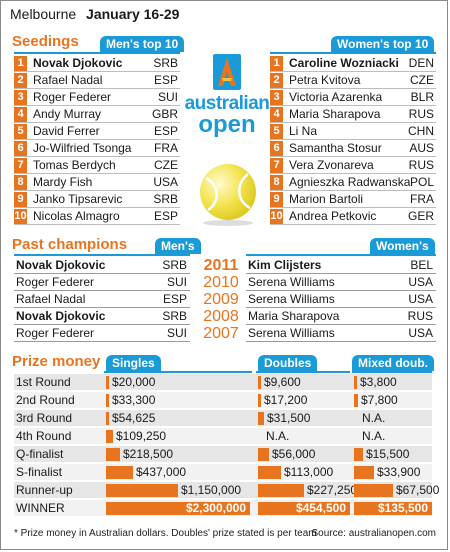 This screenshot has width=450, height=552. What do you see at coordinates (303, 131) in the screenshot?
I see `player-name: Li Na` at bounding box center [303, 131].